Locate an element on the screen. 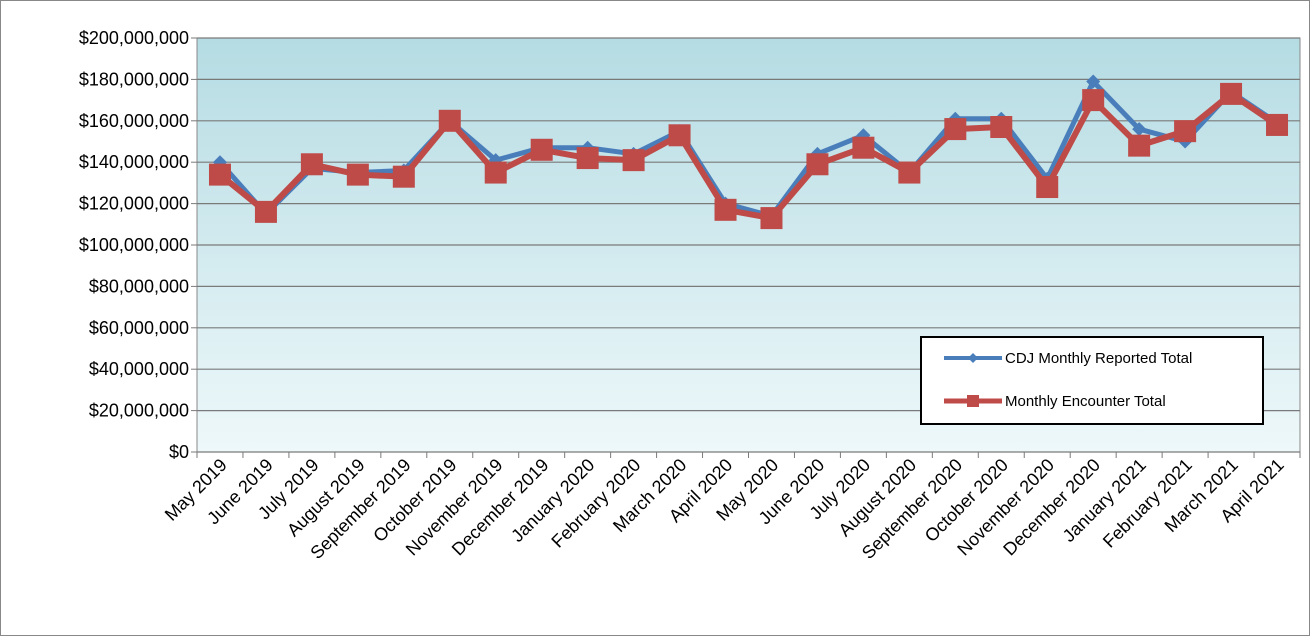 The height and width of the screenshot is (636, 1310). y-tick-label: $180,000,000 is located at coordinates (134, 79).